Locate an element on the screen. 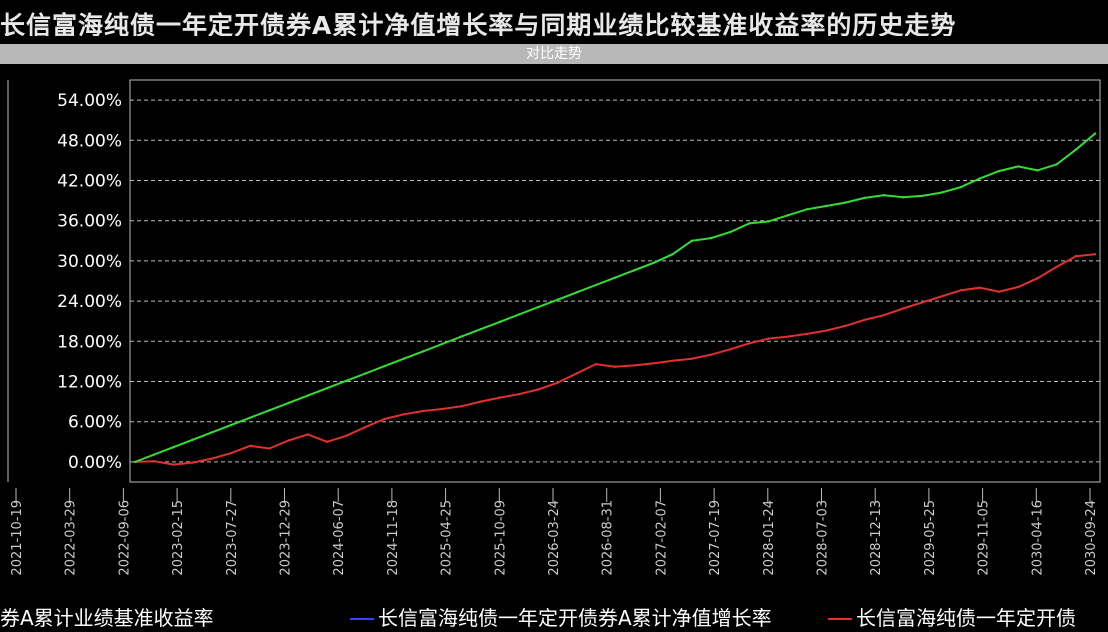  x-tick-label: 2028-01-24 is located at coordinates (769, 538).